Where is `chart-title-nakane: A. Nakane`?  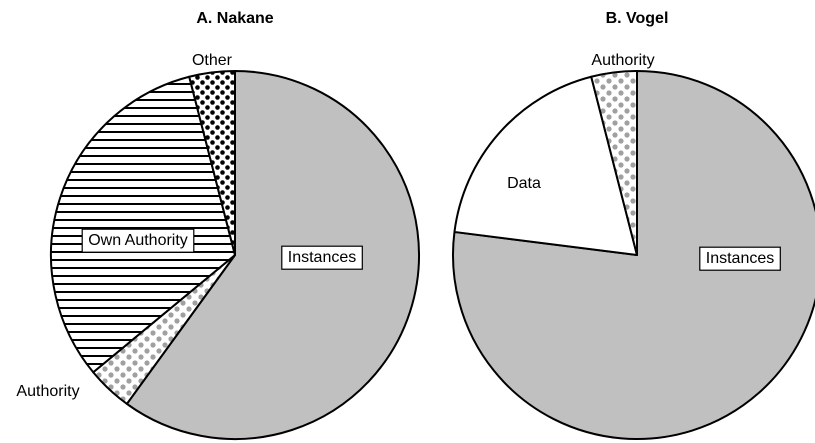 chart-title-nakane: A. Nakane is located at coordinates (234, 18).